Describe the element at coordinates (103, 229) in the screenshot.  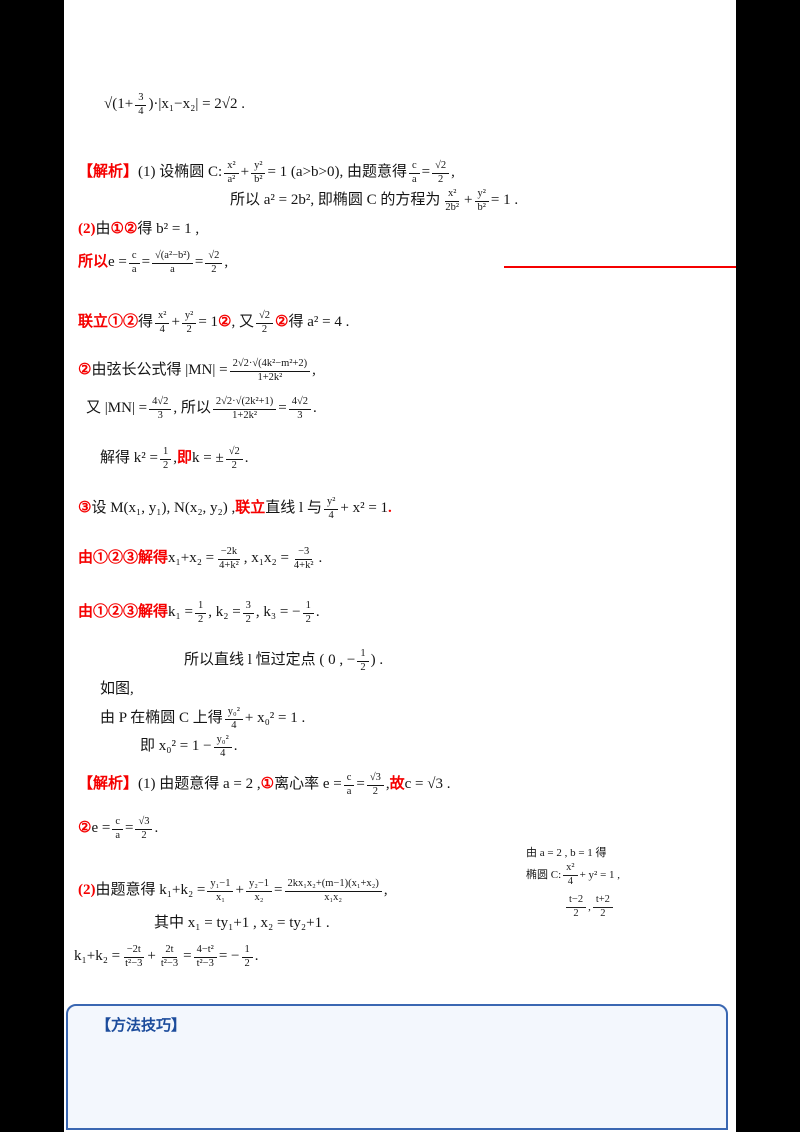
I see `text-run: 由` at that location.